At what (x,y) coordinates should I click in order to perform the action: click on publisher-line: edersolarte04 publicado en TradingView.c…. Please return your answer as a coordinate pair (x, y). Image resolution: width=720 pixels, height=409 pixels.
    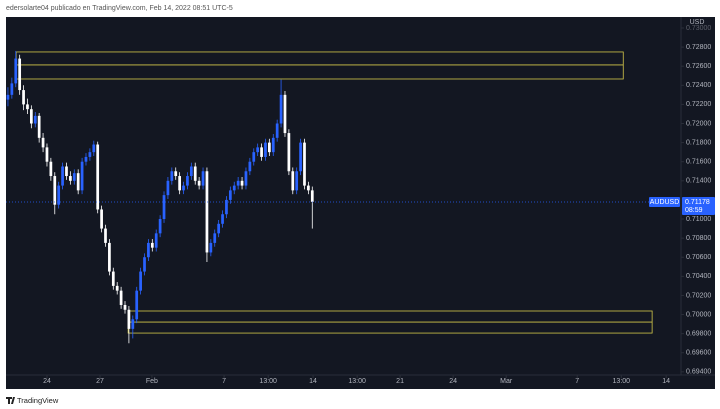
    Looking at the image, I should click on (119, 8).